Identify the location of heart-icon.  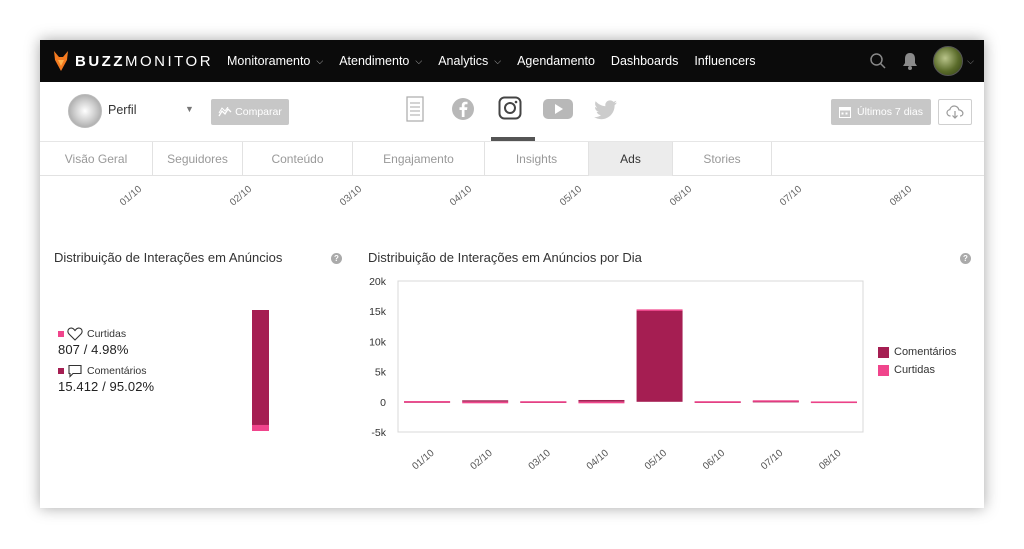
(75, 334).